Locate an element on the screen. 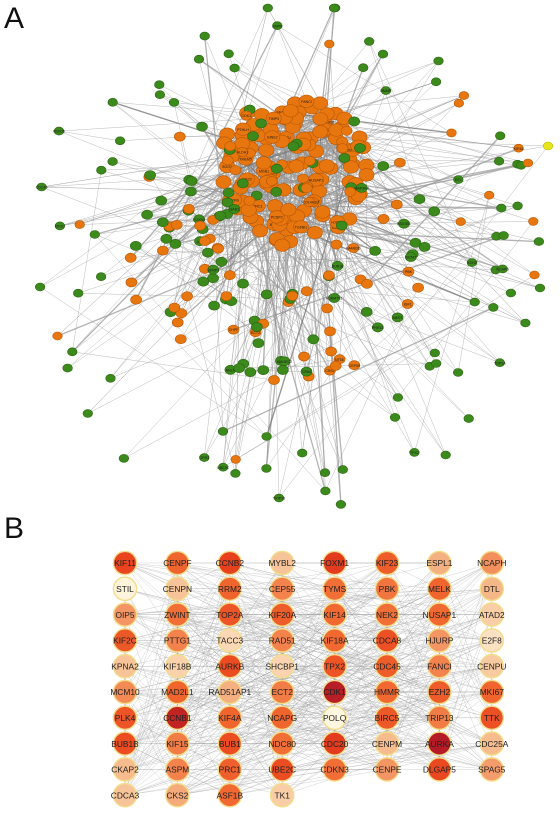  hub-gene-label: PTTG1 is located at coordinates (177, 641).